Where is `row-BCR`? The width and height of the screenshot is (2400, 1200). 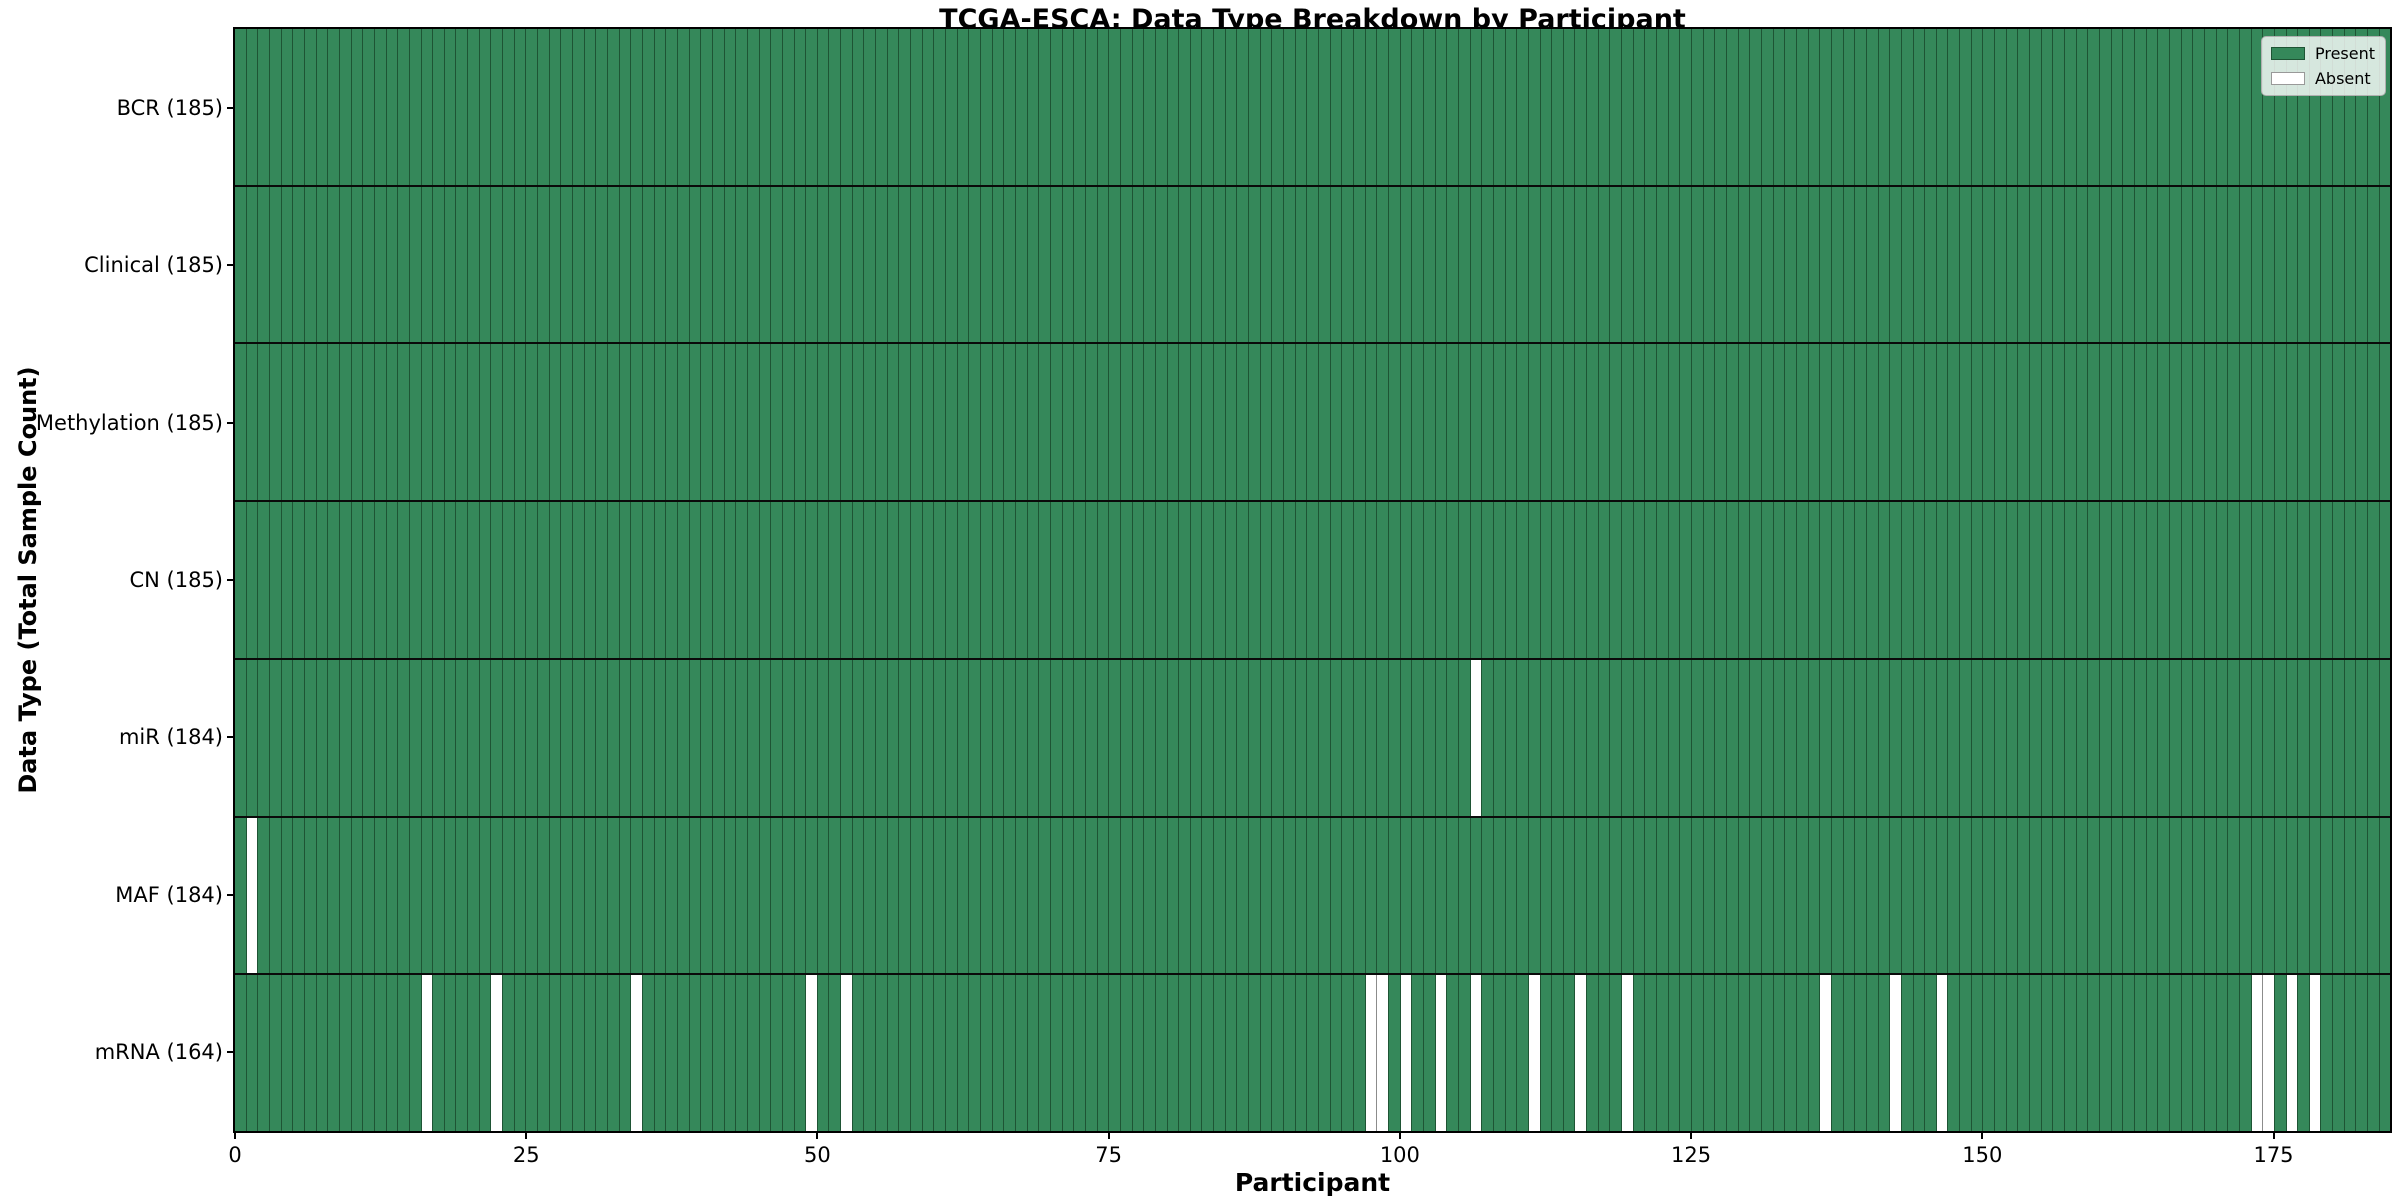
row-BCR is located at coordinates (1313, 108).